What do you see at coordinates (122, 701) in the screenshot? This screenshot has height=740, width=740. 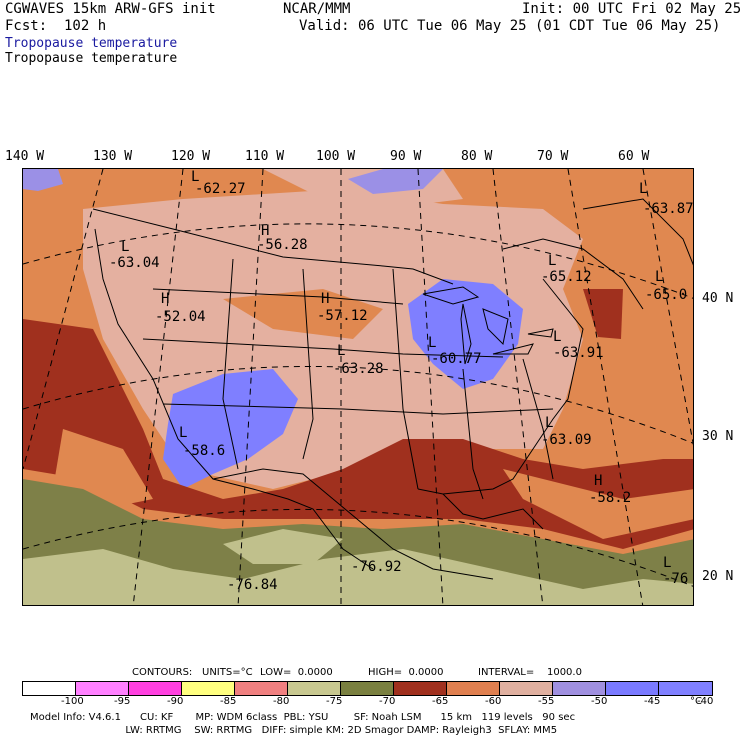 I see `colorbar-tick-label: -95` at bounding box center [122, 701].